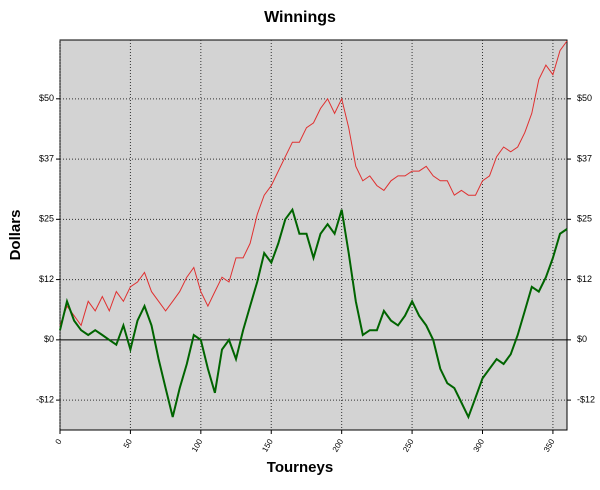 This screenshot has height=490, width=600. Describe the element at coordinates (300, 467) in the screenshot. I see `x-axis-label: Tourneys` at that location.